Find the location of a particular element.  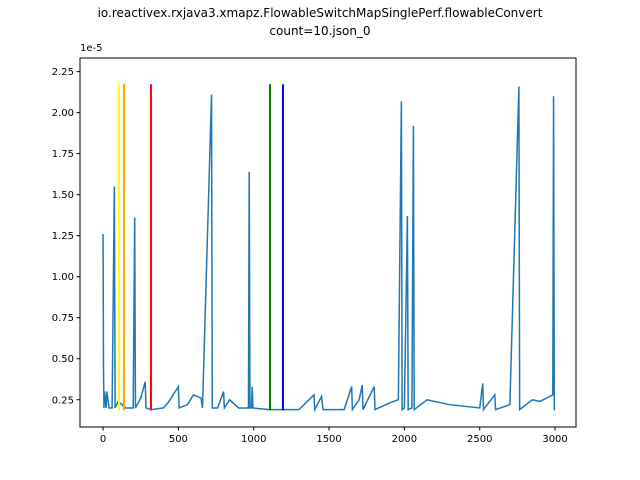

x-tick-label: 0 is located at coordinates (103, 439).